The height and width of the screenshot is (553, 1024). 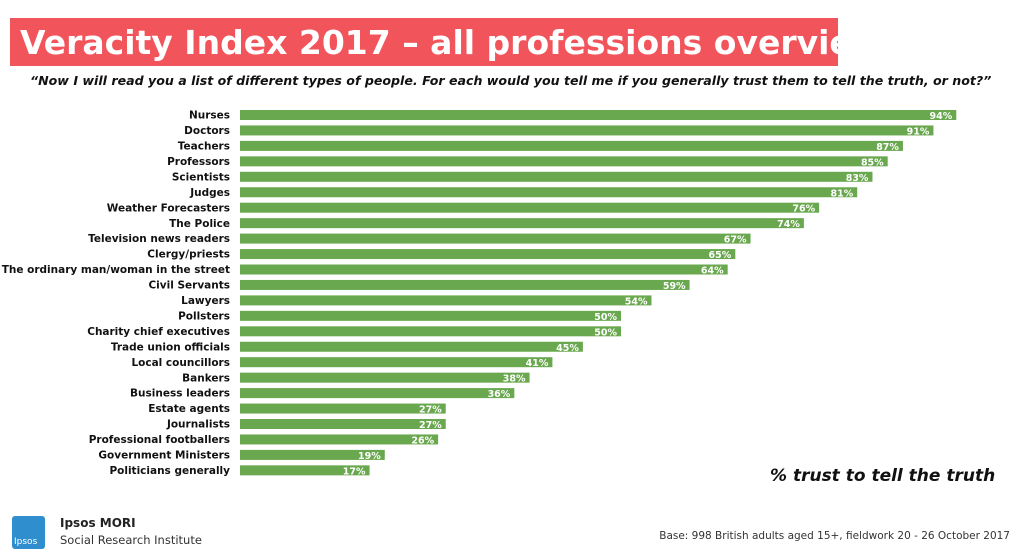 What do you see at coordinates (567, 348) in the screenshot?
I see `data-label: 45%` at bounding box center [567, 348].